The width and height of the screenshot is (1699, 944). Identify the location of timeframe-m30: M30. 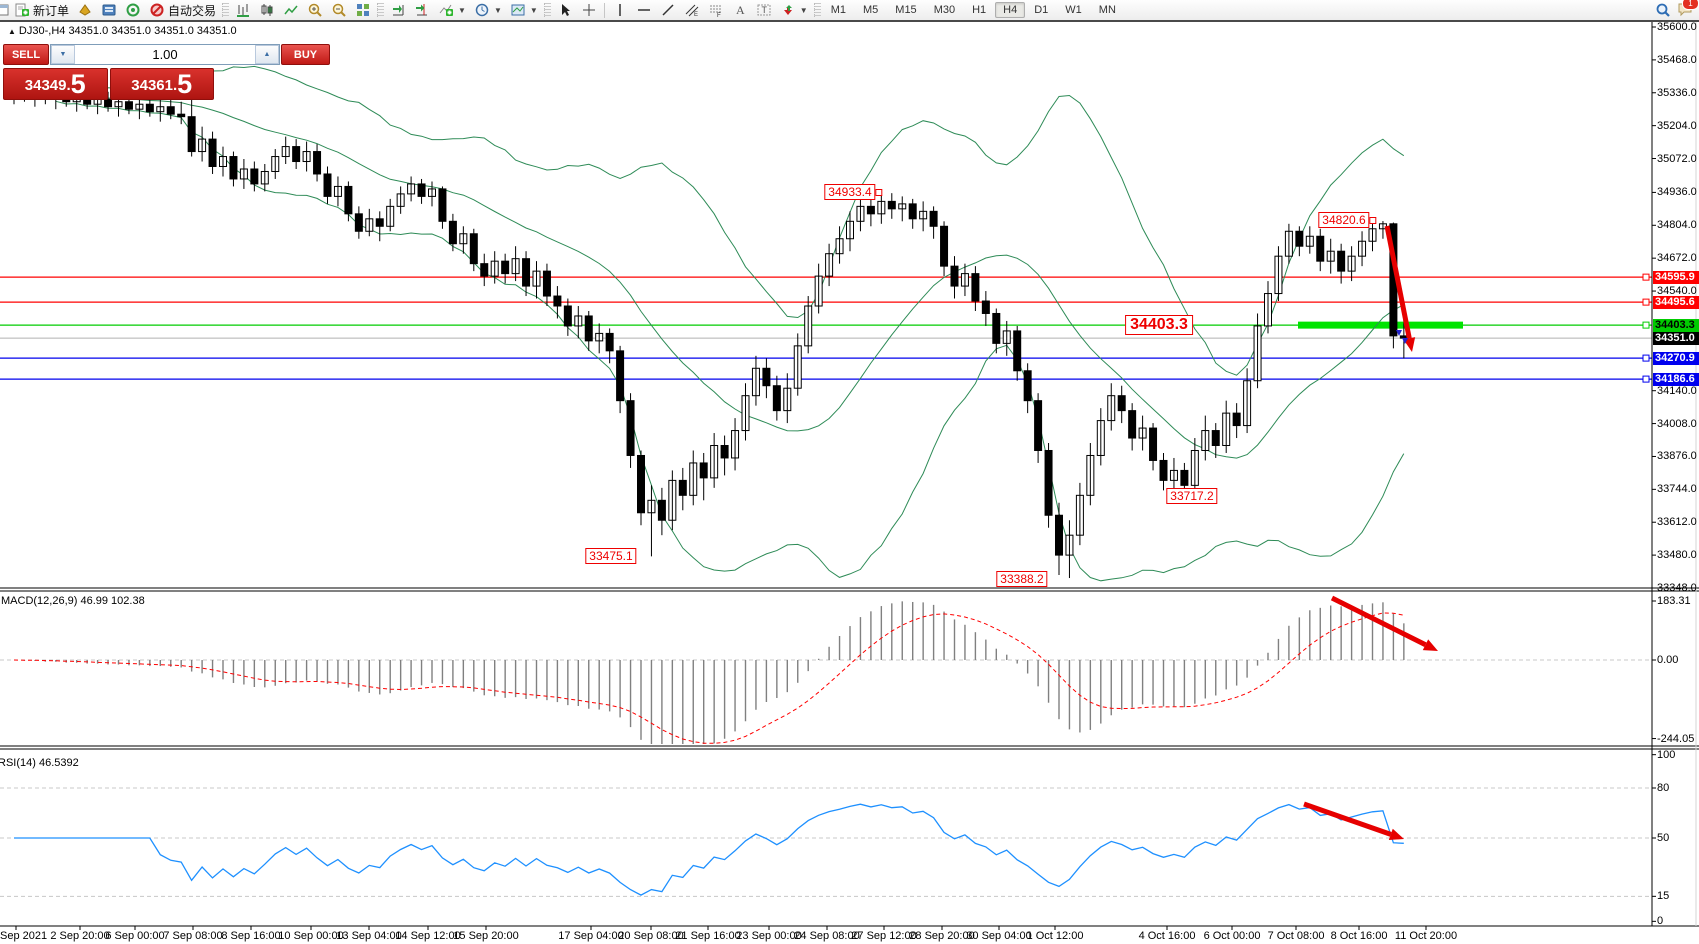
(944, 10).